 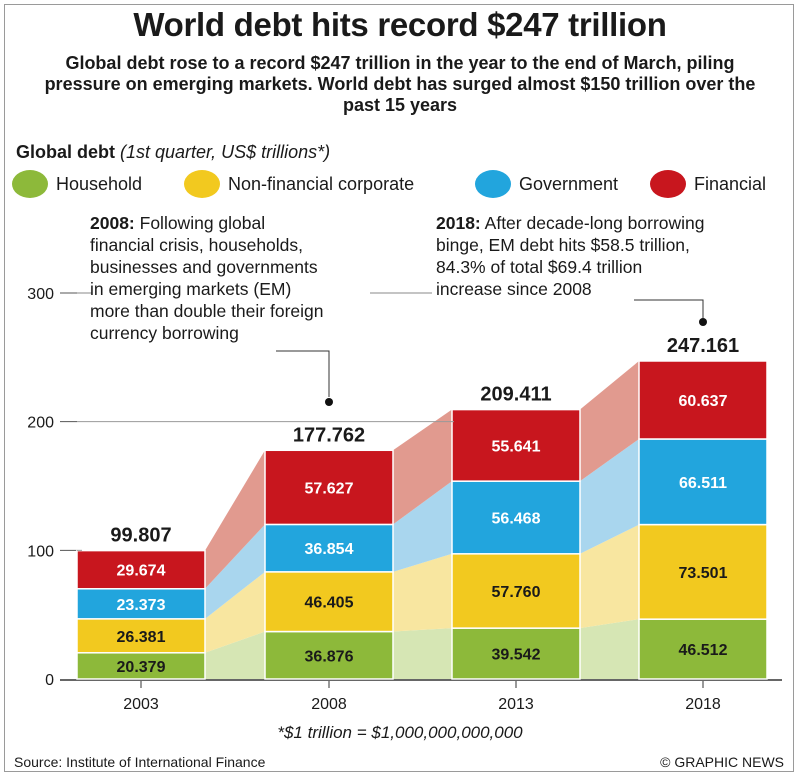 I want to click on bar-non-financial-corporate-2008, so click(x=329, y=602).